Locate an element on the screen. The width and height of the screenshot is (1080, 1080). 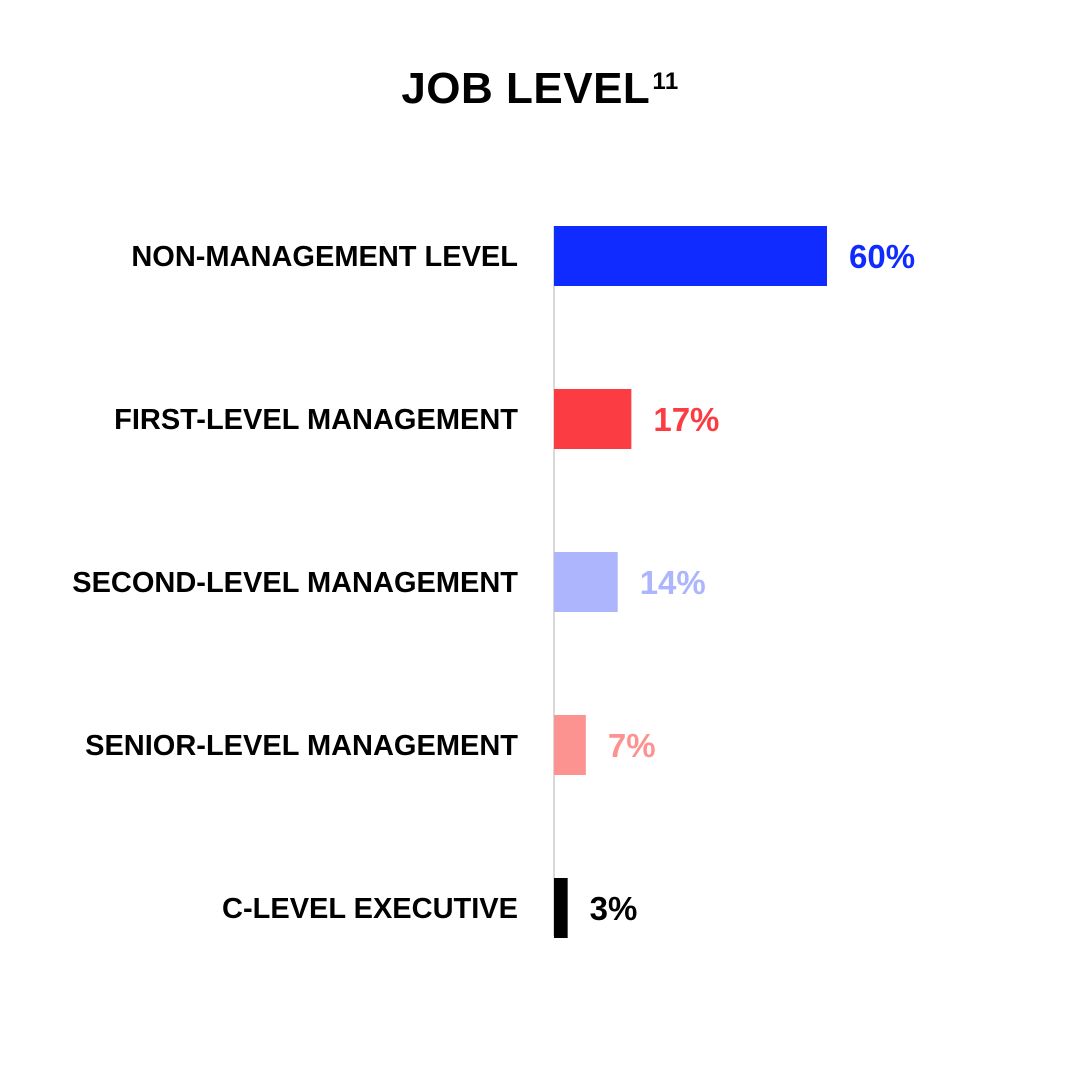
chart-title-footnote: 11 is located at coordinates (665, 81).